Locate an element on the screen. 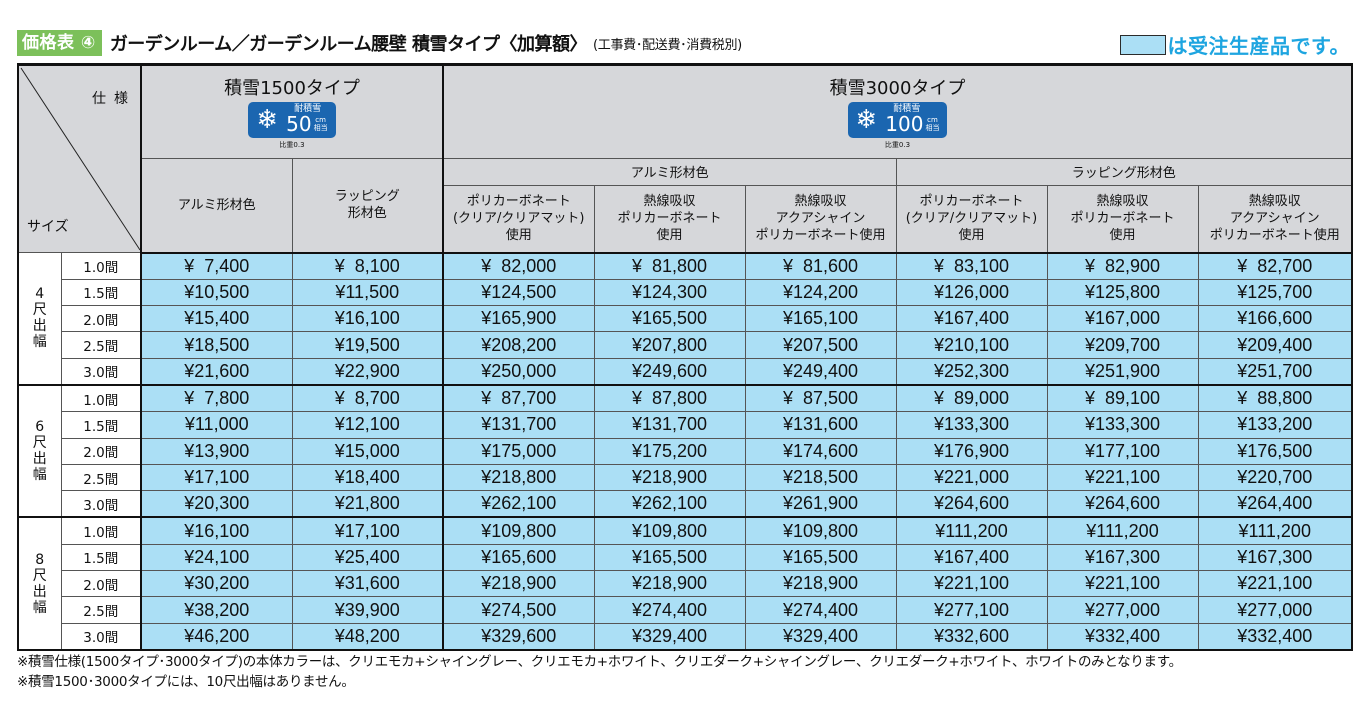 The height and width of the screenshot is (702, 1366). price-value: ¥329,400 is located at coordinates (669, 635).